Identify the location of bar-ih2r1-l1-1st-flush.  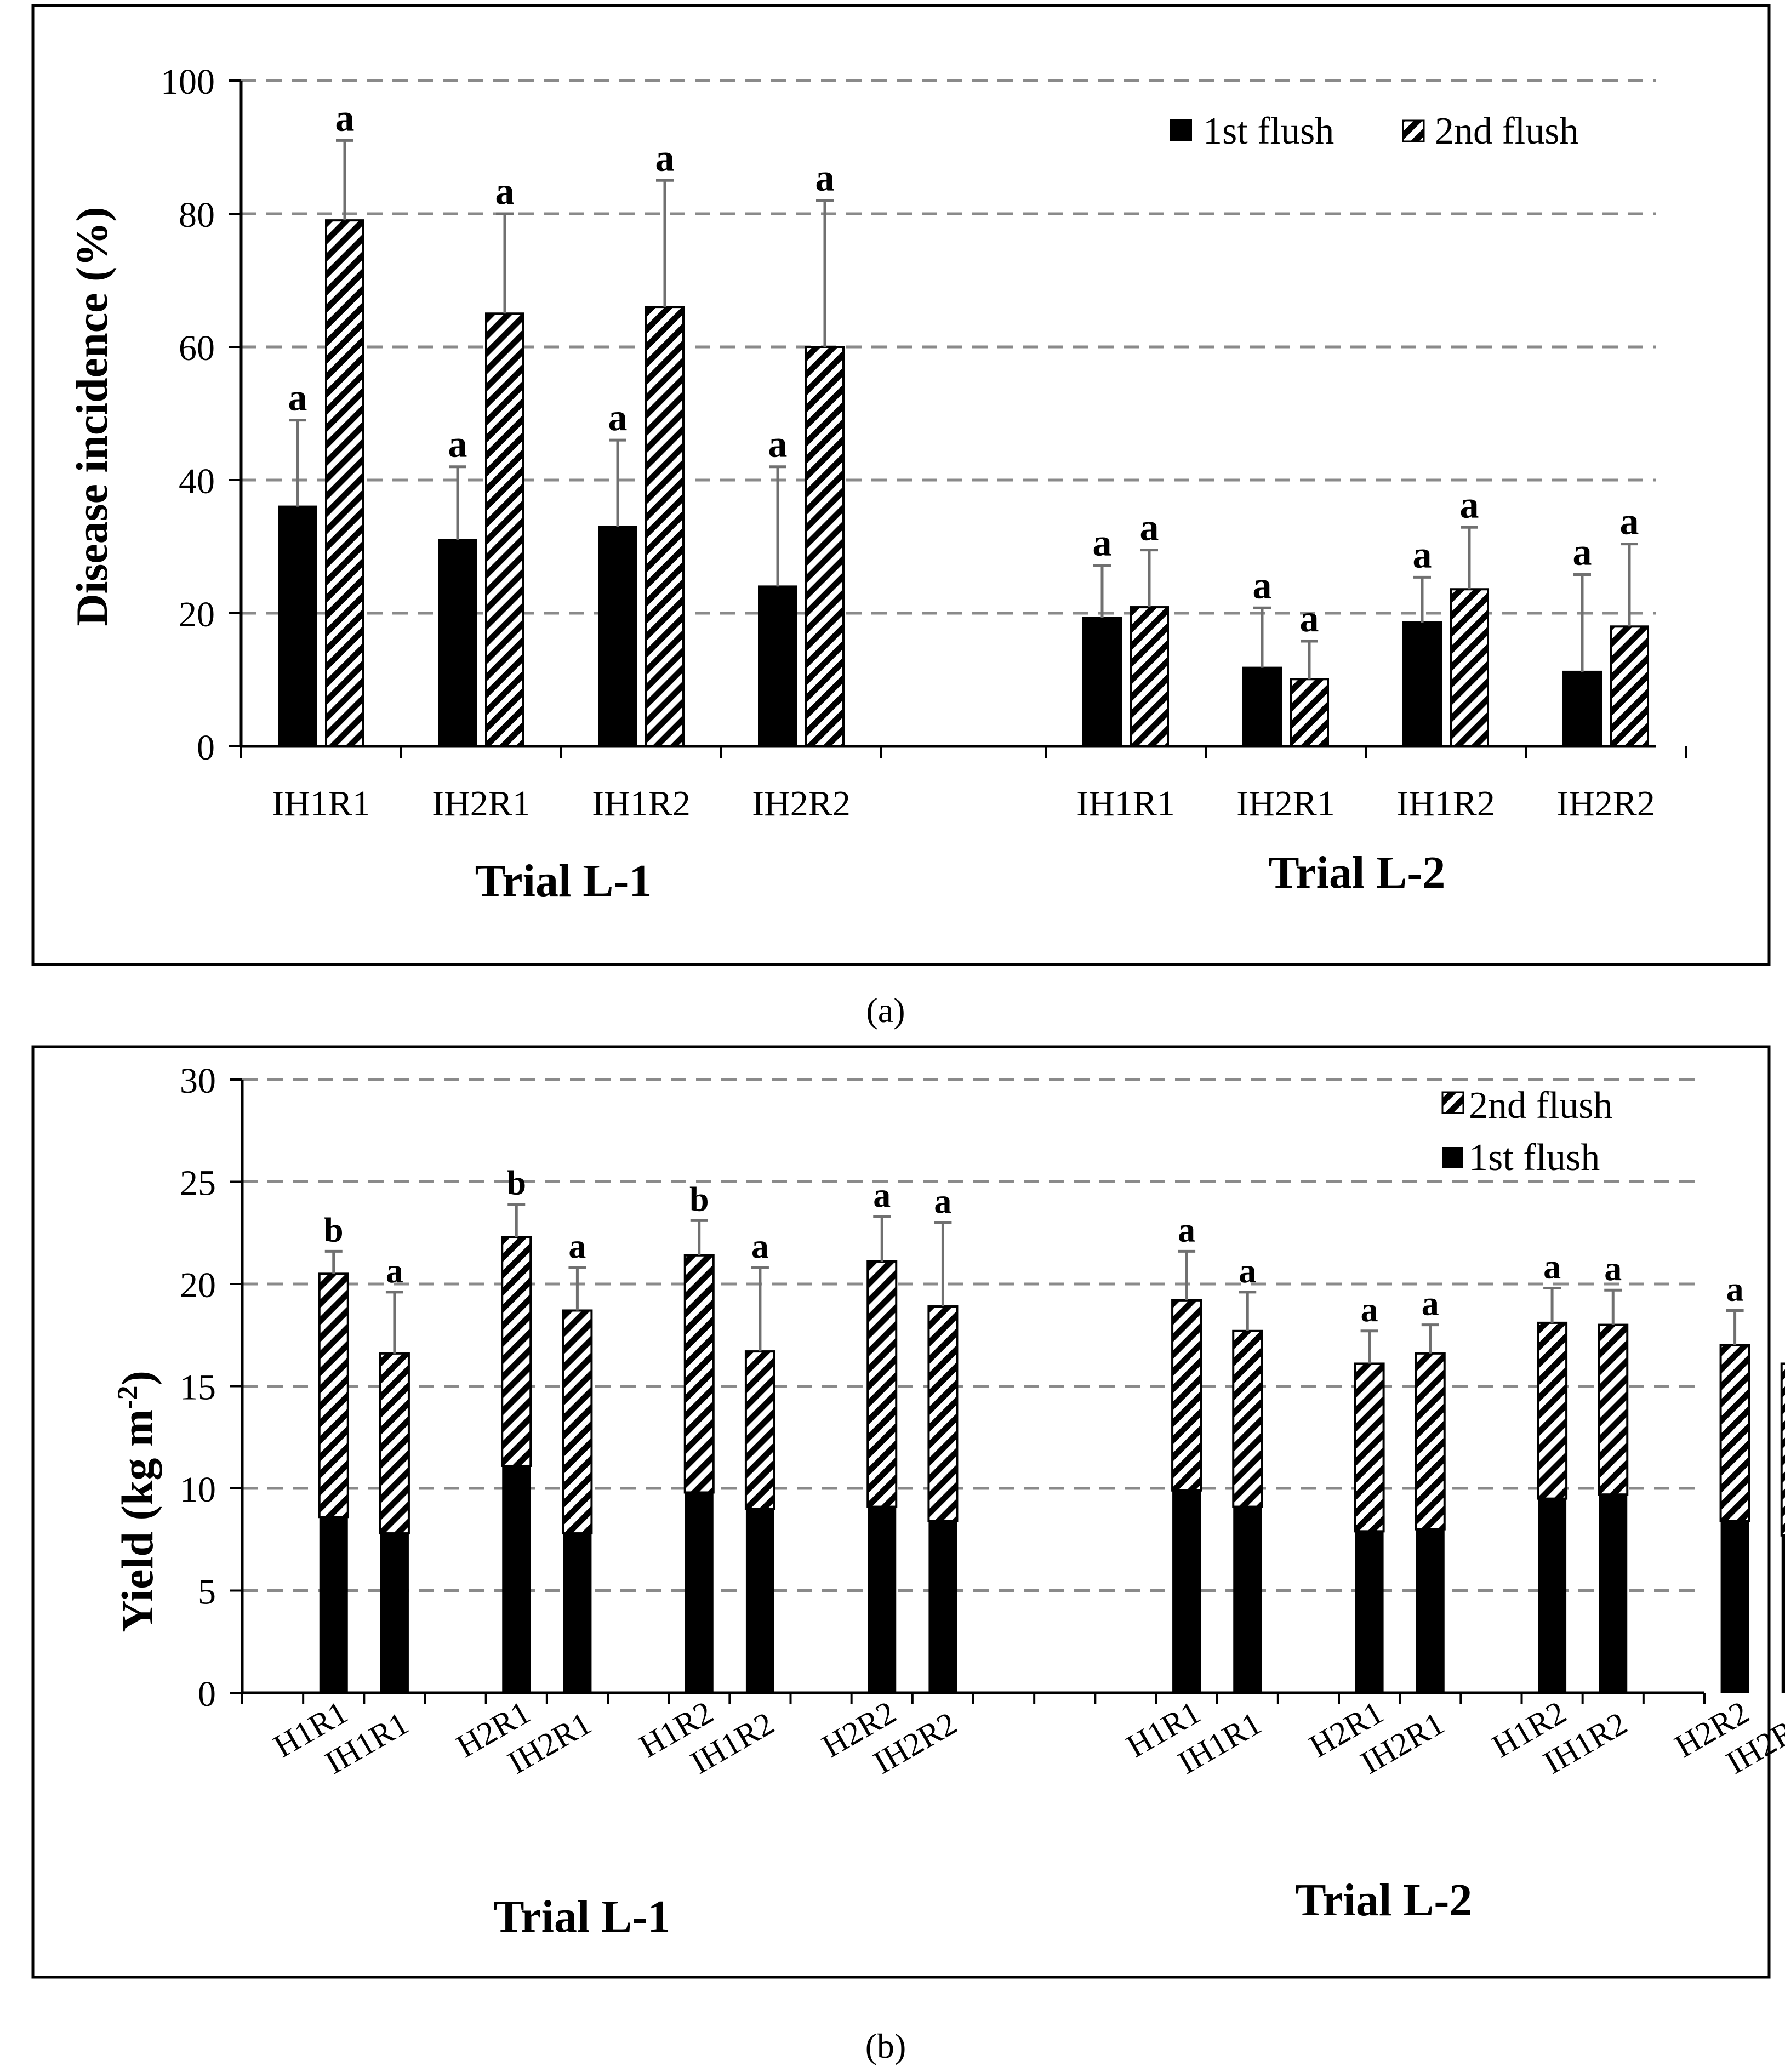
(577, 1613).